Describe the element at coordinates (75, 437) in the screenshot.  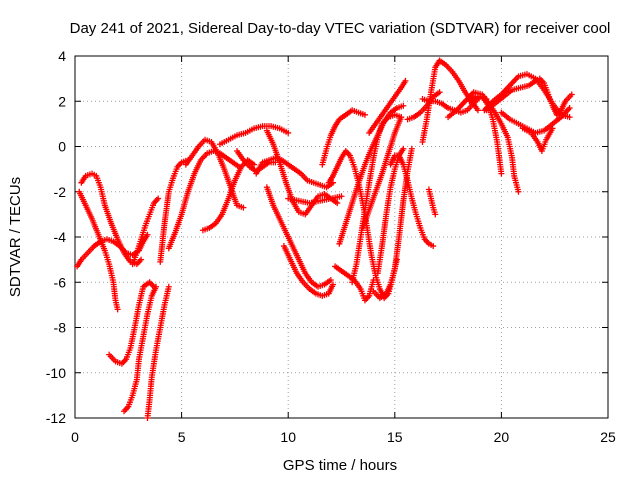
I see `x-tick-label: 0` at that location.